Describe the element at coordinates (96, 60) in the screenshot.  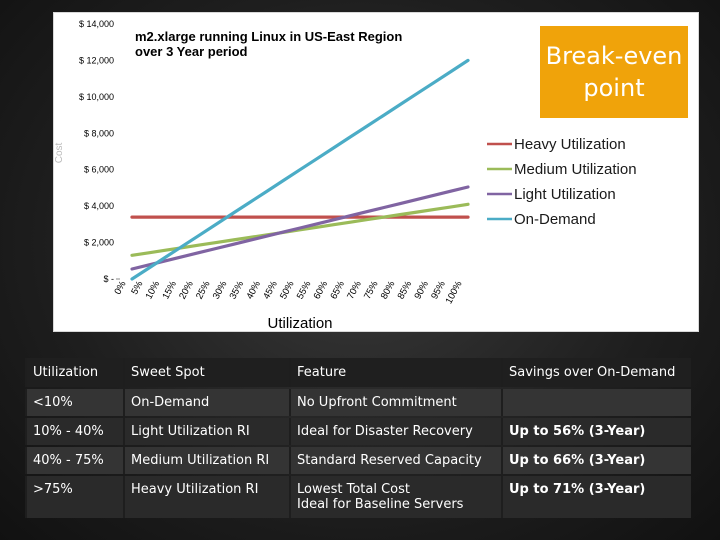
I see `y-tick-label: $ 12,000` at that location.